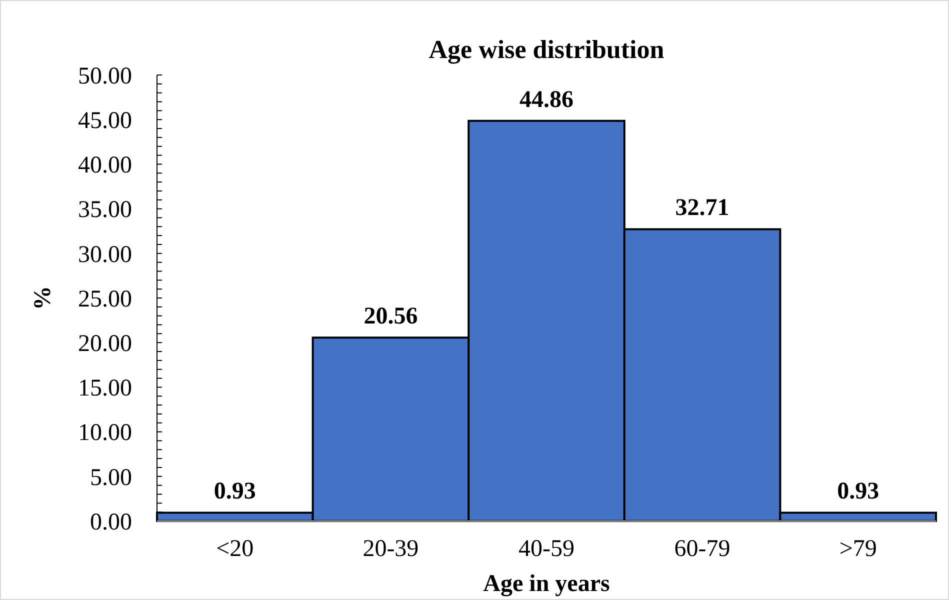 This screenshot has width=949, height=600. Describe the element at coordinates (111, 477) in the screenshot. I see `y-tick-label: 5.00` at that location.